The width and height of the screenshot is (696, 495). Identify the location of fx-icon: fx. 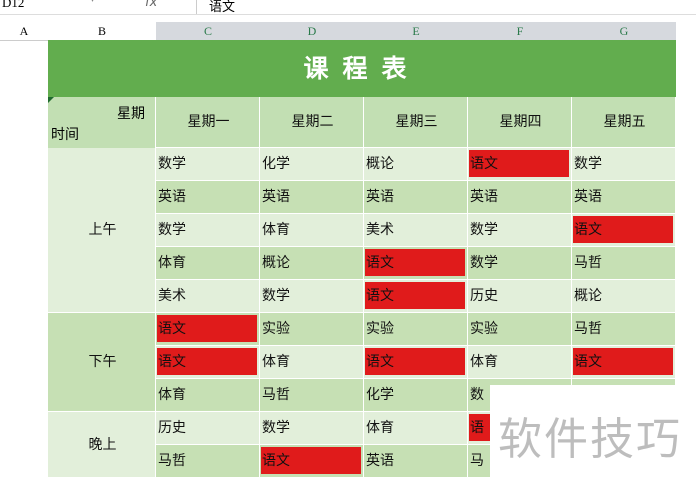
(151, 5).